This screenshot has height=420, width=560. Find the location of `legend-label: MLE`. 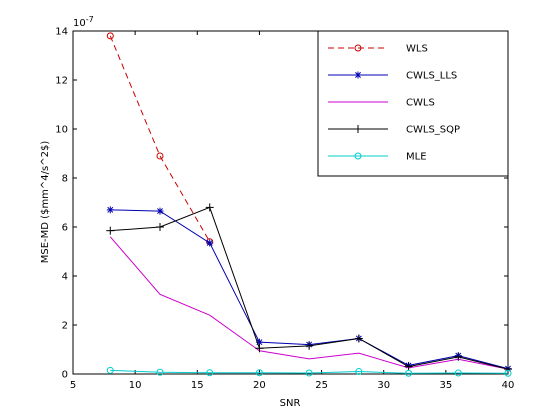

legend-label: MLE is located at coordinates (416, 157).